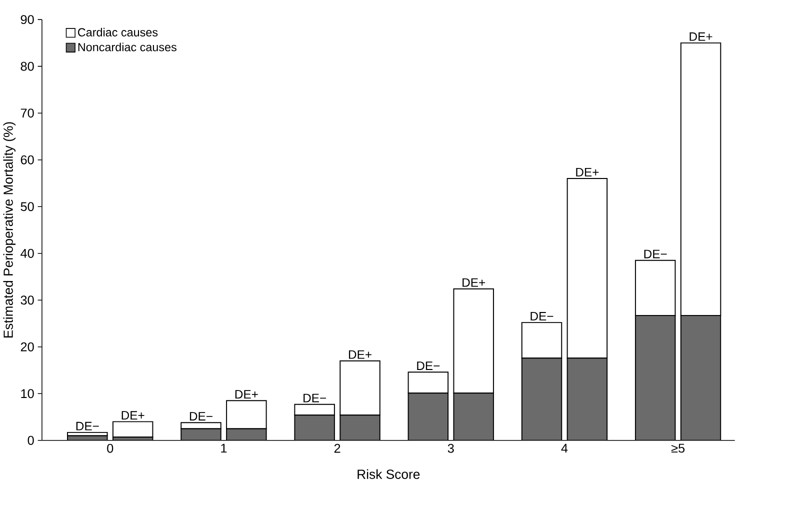  I want to click on x-axis-title: Risk Score, so click(389, 474).